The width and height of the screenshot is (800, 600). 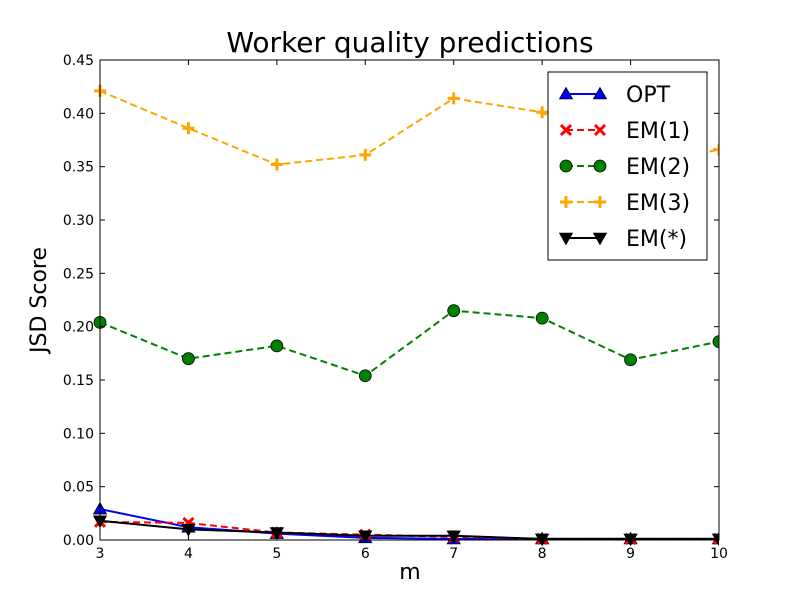 I want to click on x-tick-label: 5, so click(x=276, y=554).